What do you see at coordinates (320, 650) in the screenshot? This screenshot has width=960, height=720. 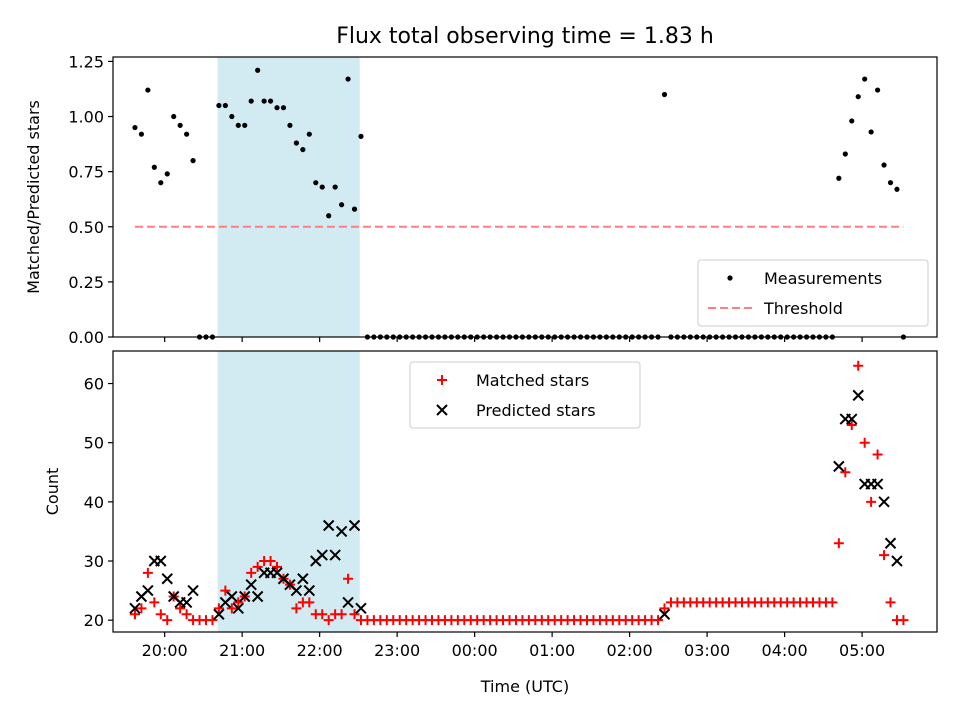 I see `x-tick-label: 22:00` at bounding box center [320, 650].